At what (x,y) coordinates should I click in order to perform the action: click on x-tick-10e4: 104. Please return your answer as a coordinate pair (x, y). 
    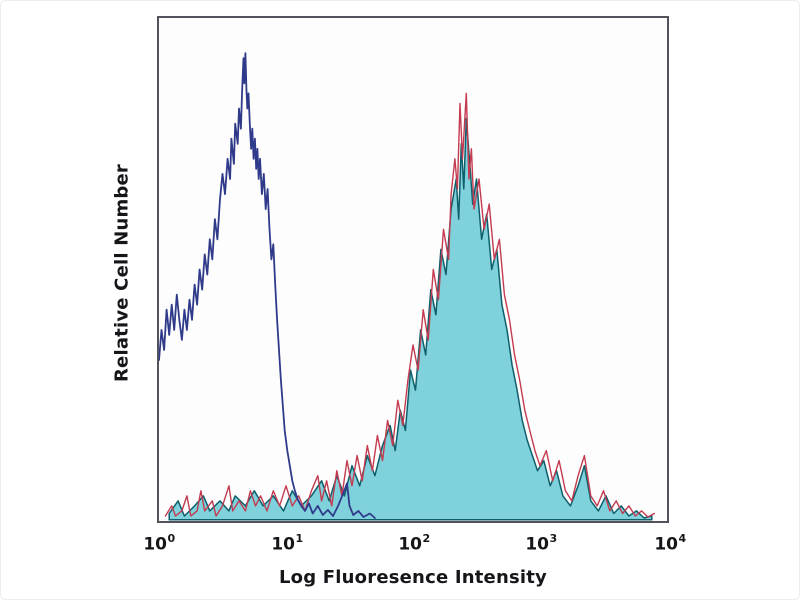
    Looking at the image, I should click on (670, 543).